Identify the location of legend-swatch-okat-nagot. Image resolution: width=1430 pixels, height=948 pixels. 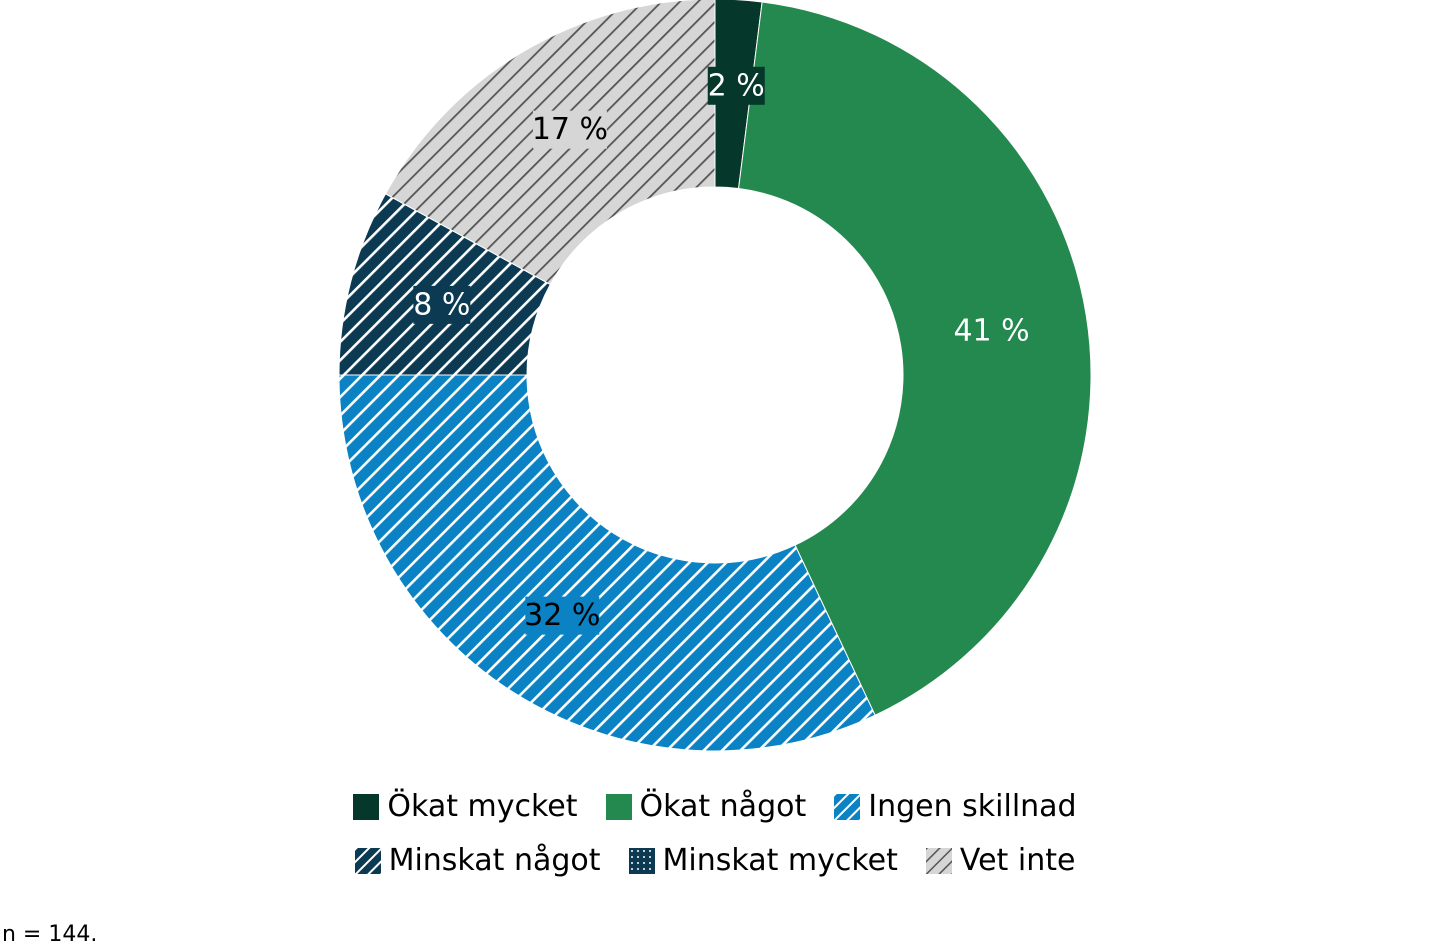
(618, 807).